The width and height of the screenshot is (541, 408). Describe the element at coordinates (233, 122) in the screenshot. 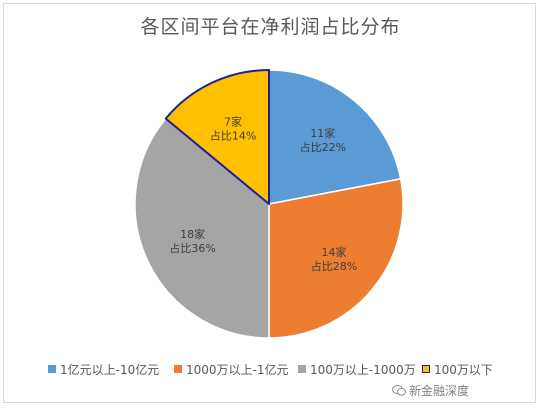

I see `slice-count-label-4: 7家` at that location.